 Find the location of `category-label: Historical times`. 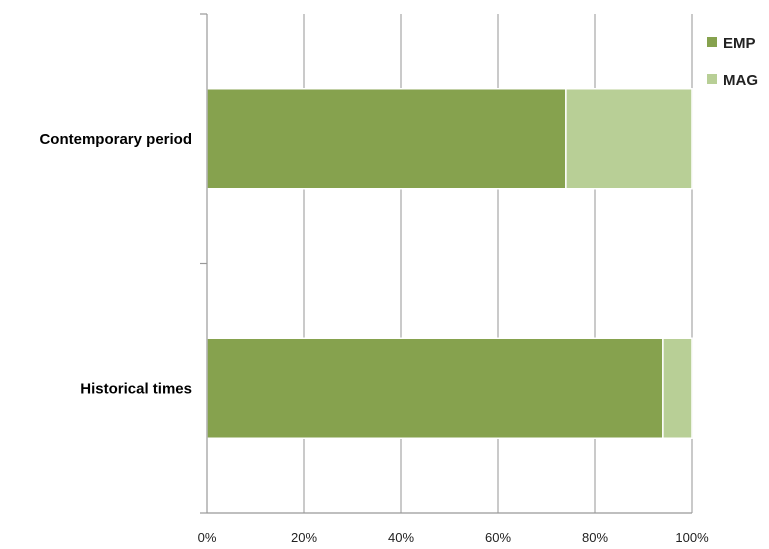

category-label: Historical times is located at coordinates (136, 388).